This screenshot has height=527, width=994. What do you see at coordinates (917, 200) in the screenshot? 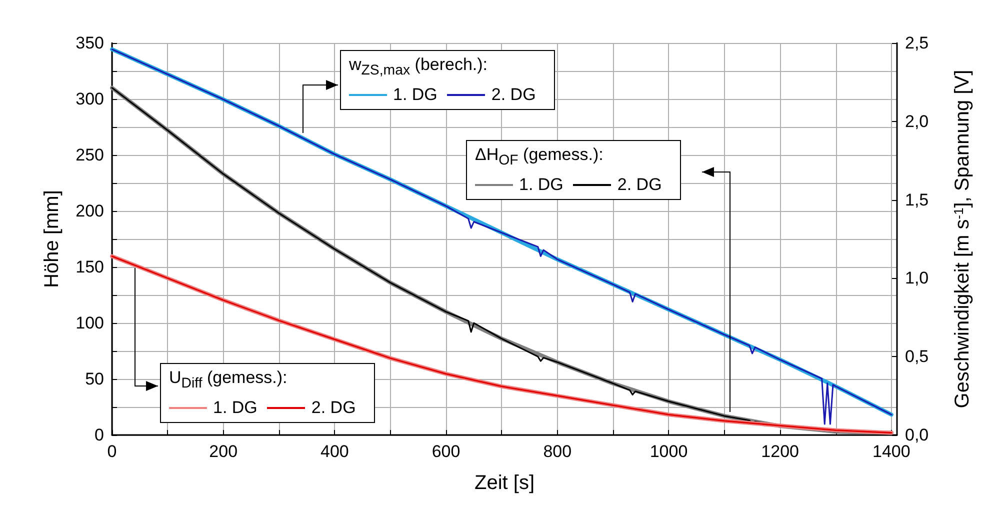
I see `y2-tick-label: 1,5` at bounding box center [917, 200].